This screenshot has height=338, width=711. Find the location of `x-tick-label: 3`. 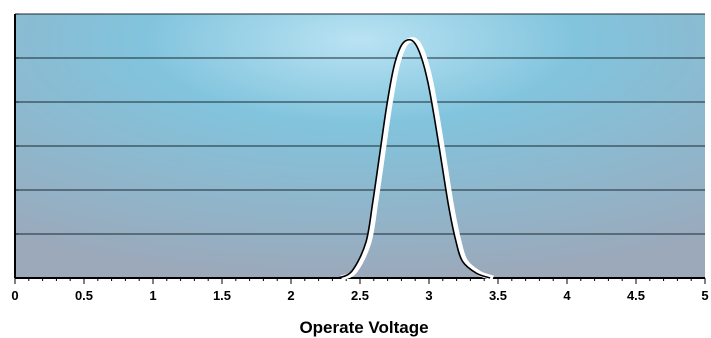

x-tick-label: 3 is located at coordinates (428, 295).